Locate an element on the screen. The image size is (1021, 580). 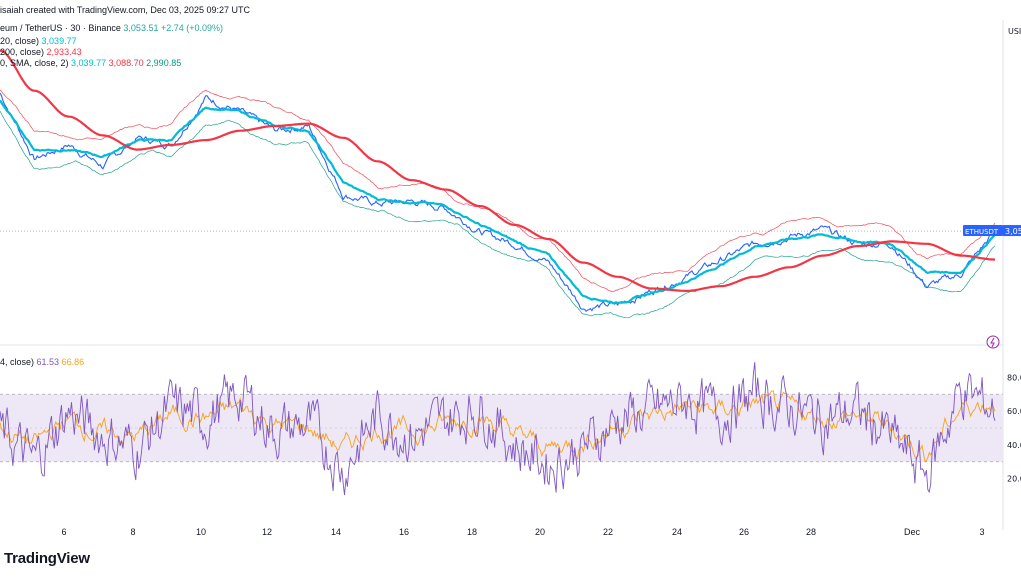
lightning-icon is located at coordinates (993, 342).